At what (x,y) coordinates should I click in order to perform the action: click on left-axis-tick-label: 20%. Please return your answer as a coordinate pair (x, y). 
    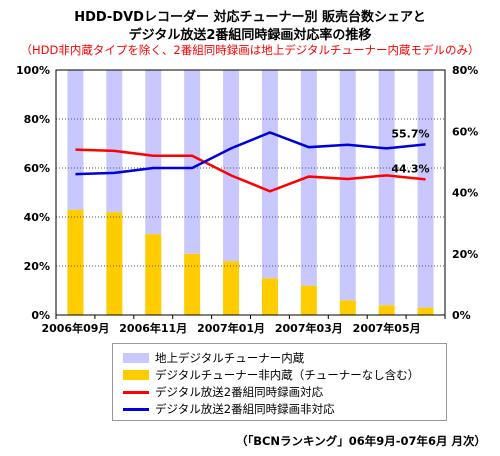
    Looking at the image, I should click on (37, 266).